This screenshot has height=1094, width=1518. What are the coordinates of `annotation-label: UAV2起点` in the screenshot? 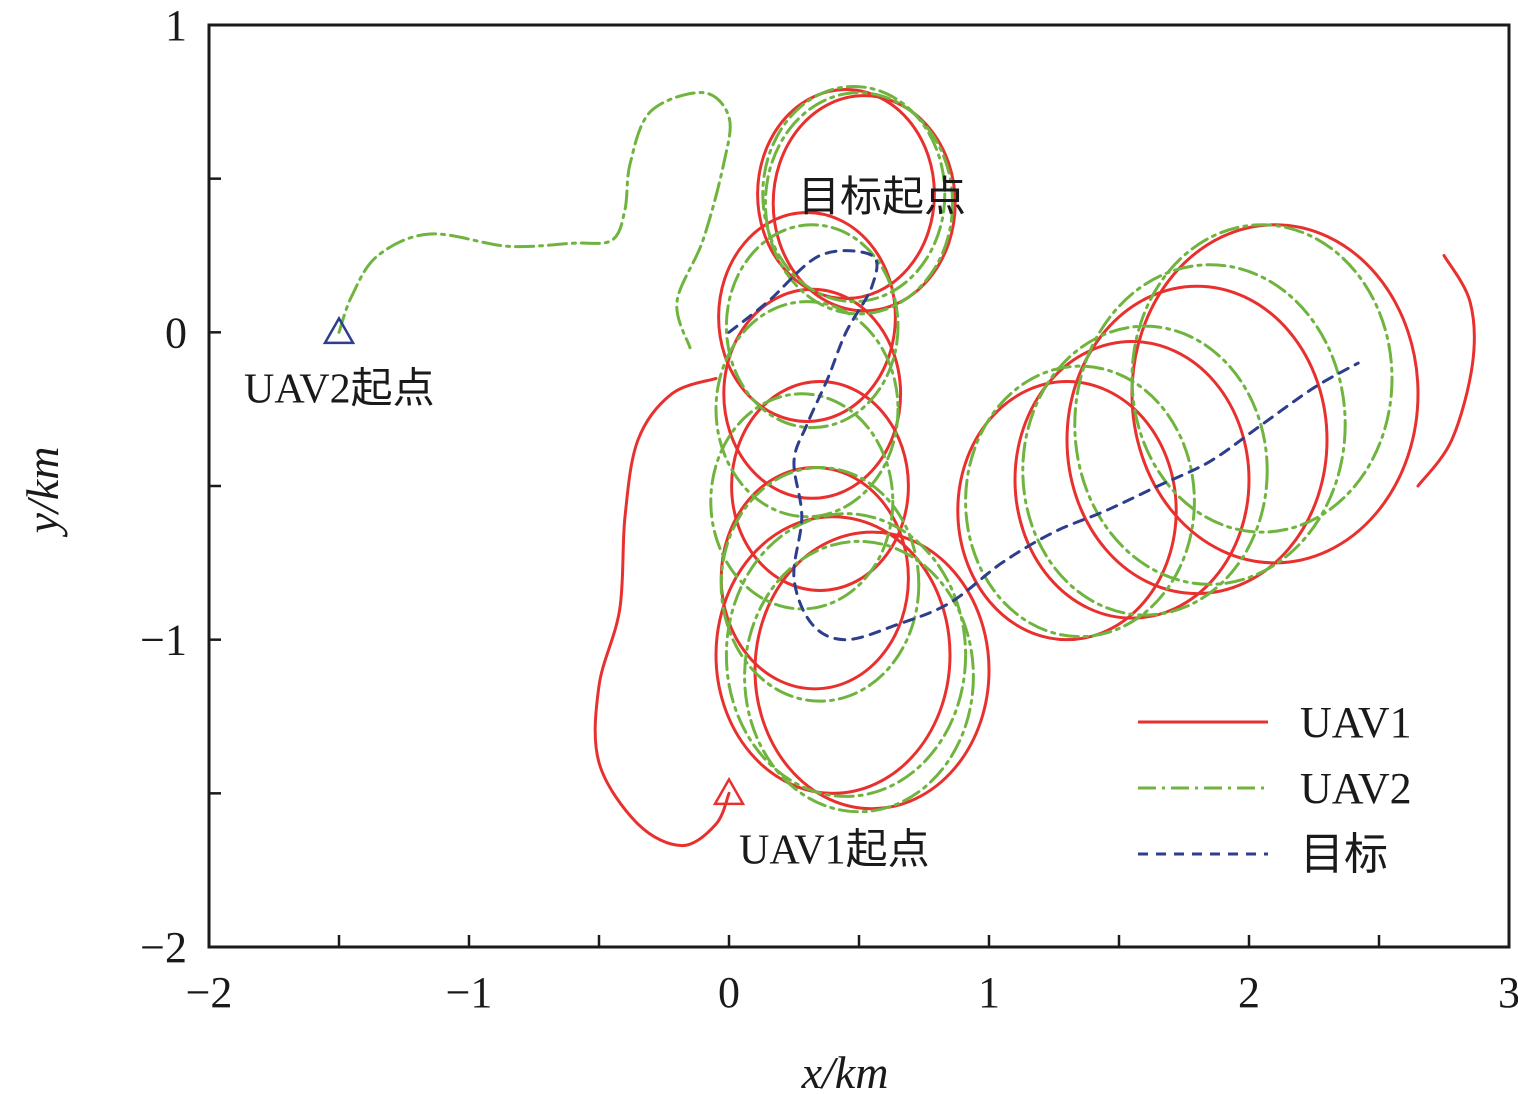 It's located at (339, 389).